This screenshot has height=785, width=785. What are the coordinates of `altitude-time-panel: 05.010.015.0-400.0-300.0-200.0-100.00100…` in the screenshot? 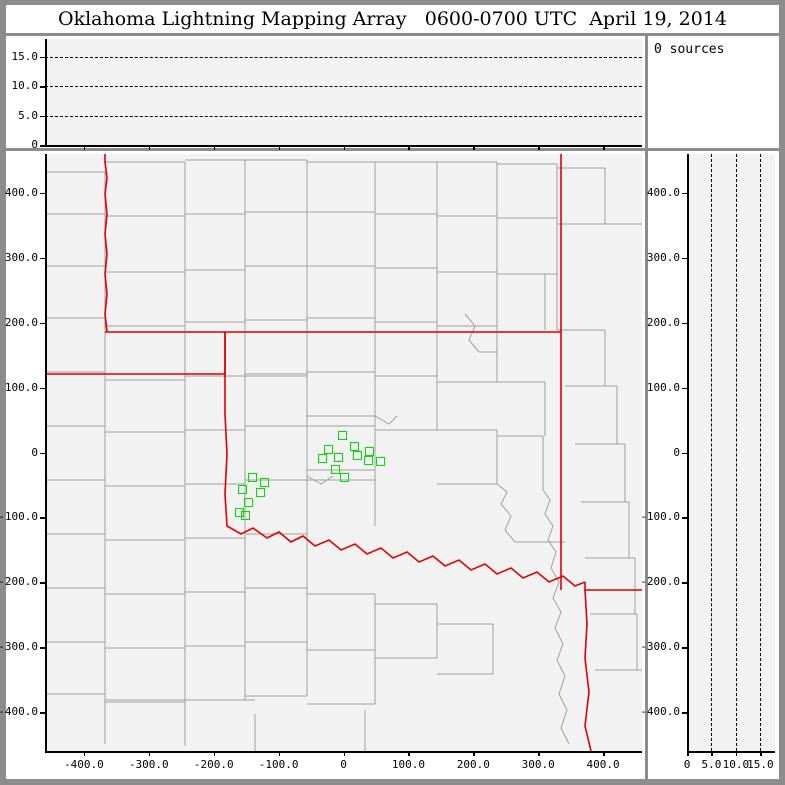 It's located at (325, 100).